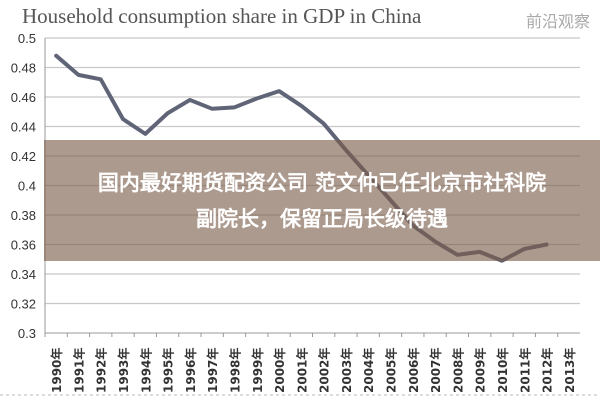  What do you see at coordinates (23, 245) in the screenshot?
I see `y-tick-label: 0.36` at bounding box center [23, 245].